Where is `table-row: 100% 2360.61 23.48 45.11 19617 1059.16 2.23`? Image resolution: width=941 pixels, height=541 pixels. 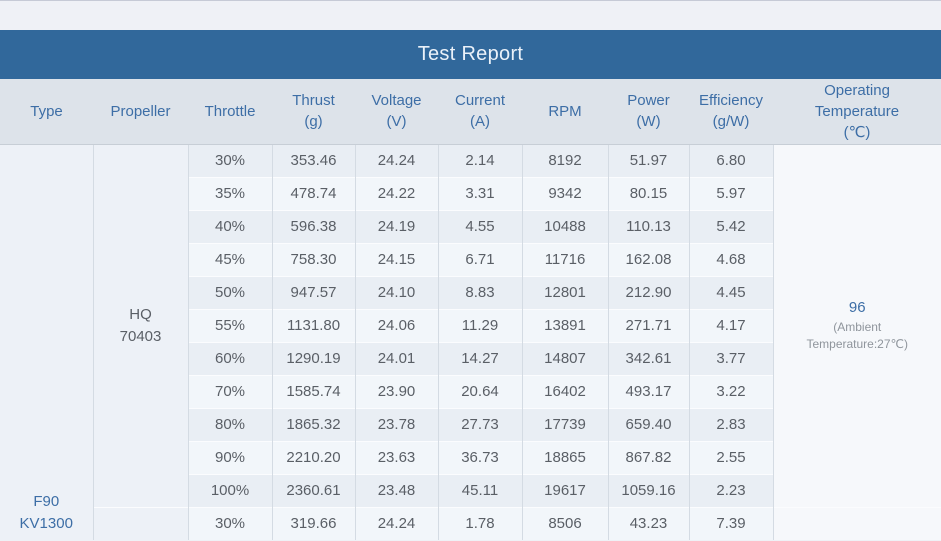 table-row: 100% 2360.61 23.48 45.11 19617 1059.16 2.23 is located at coordinates (470, 490).